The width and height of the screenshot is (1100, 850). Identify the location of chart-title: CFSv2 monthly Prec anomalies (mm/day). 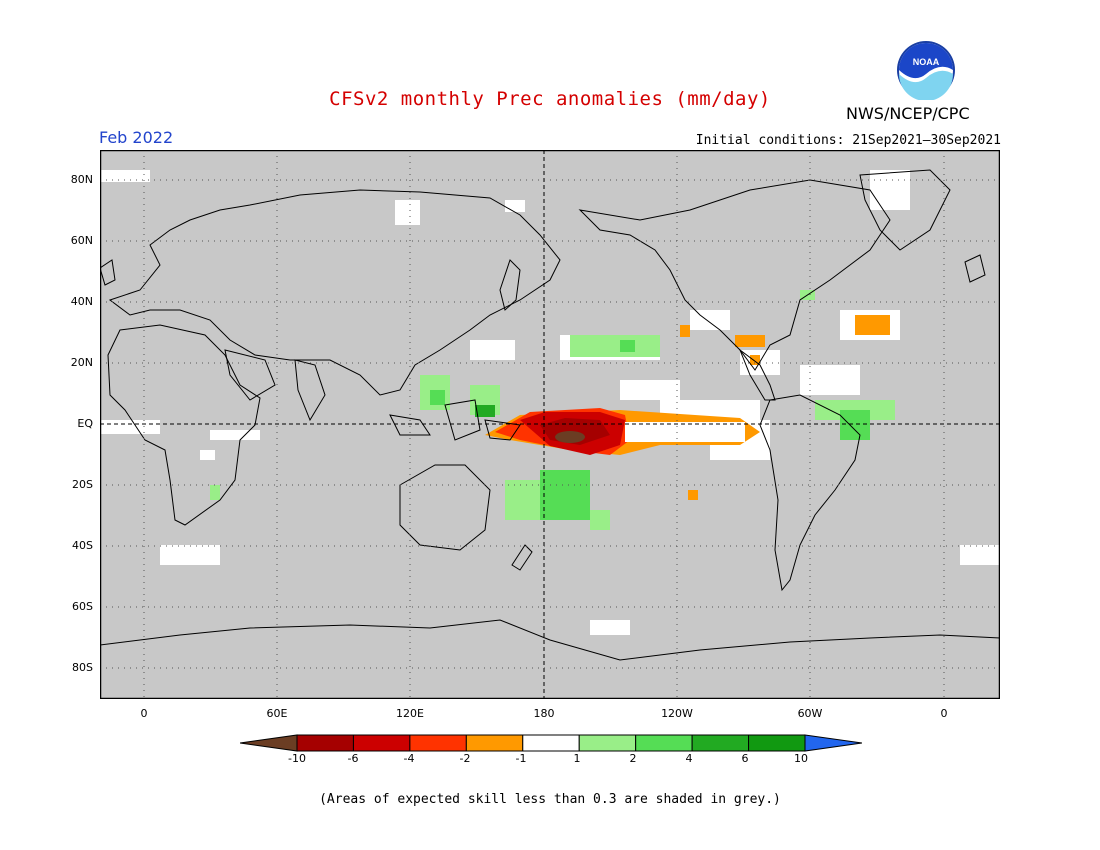
(550, 99).